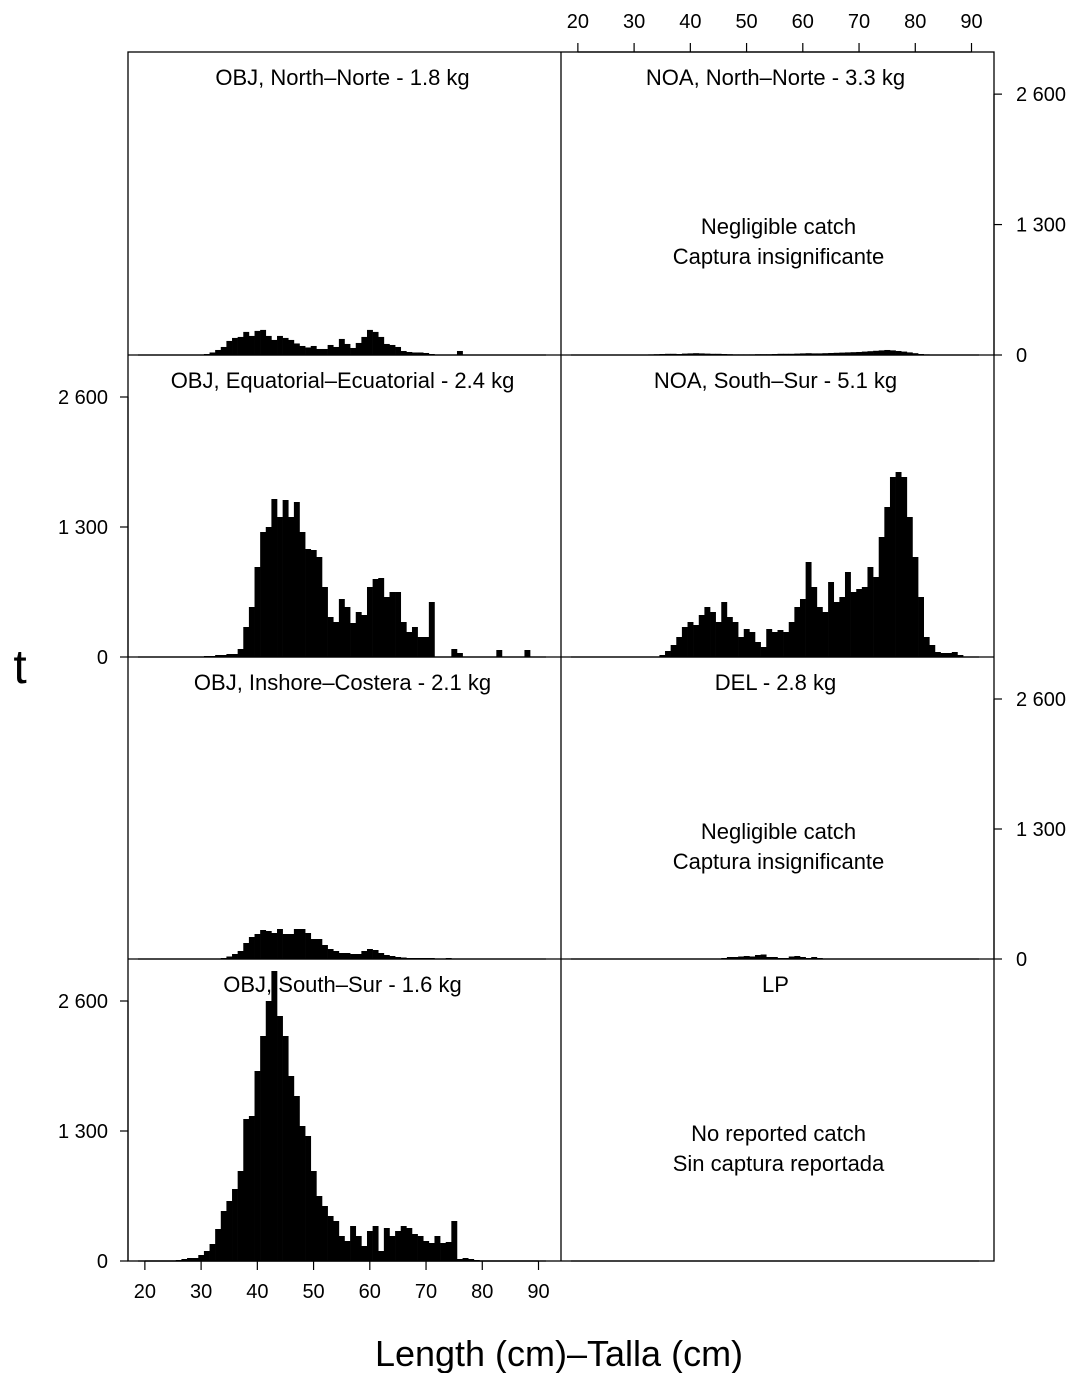 This screenshot has height=1373, width=1078. What do you see at coordinates (803, 22) in the screenshot?
I see `x-tick-label: 60` at bounding box center [803, 22].